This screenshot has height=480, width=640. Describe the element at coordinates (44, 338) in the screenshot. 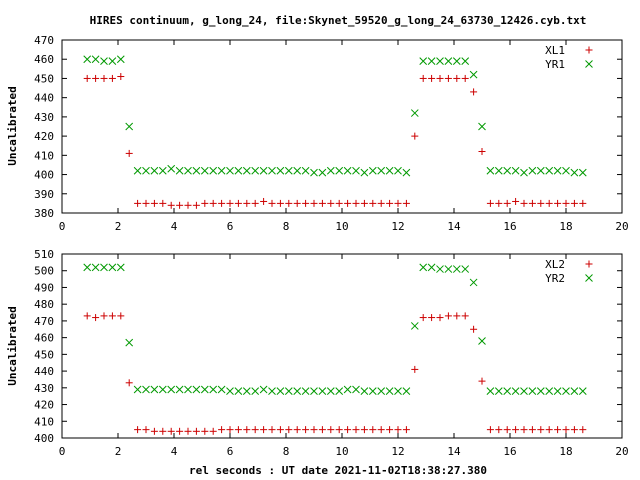

I see `bottom-y-tick-label: 460` at that location.